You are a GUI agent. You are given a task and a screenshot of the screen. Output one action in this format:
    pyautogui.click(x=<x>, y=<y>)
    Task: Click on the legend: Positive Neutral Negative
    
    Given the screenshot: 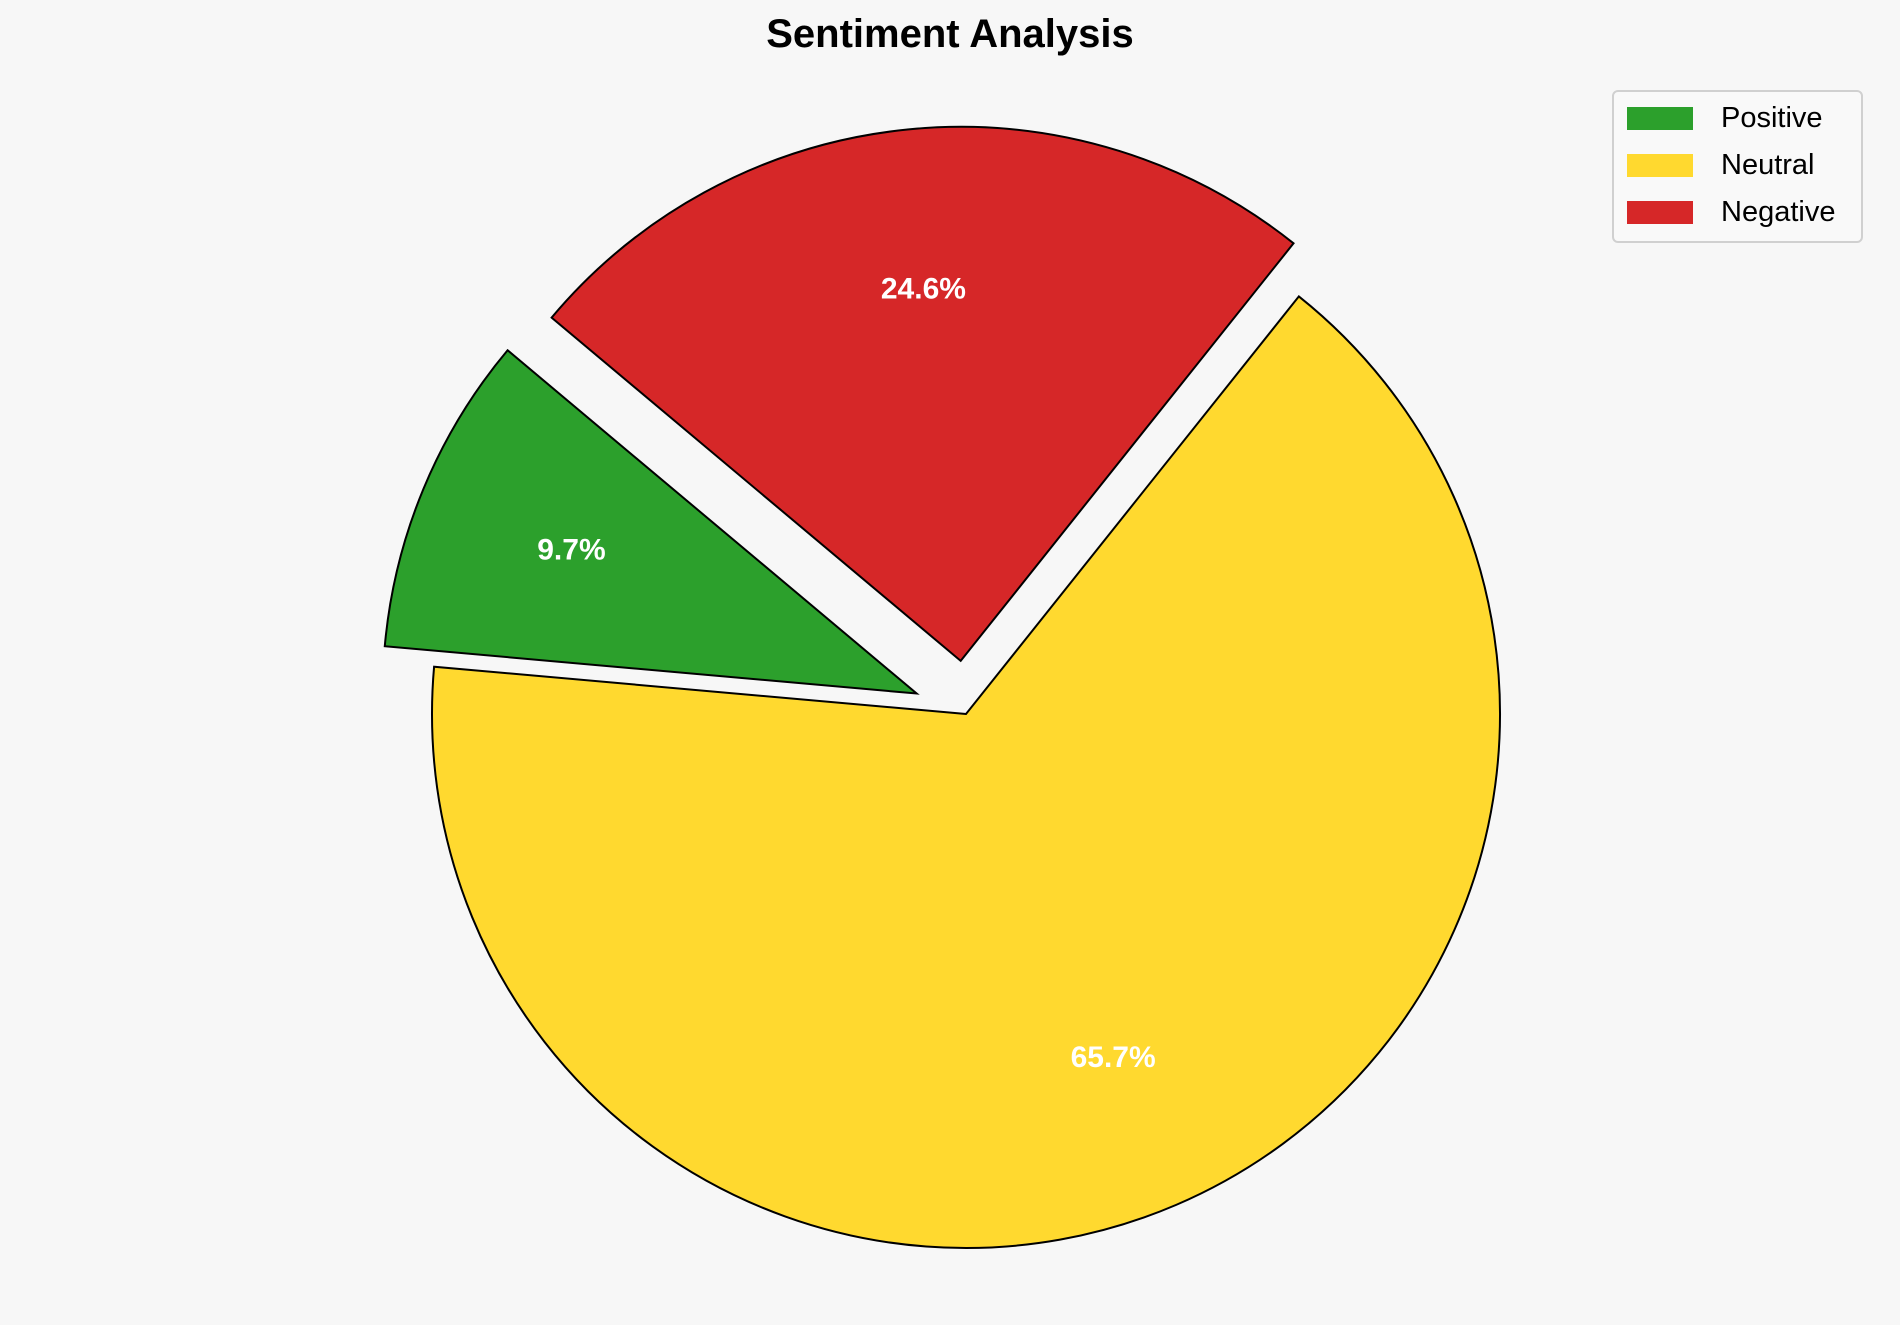 What is the action you would take?
    pyautogui.click(x=1737, y=166)
    